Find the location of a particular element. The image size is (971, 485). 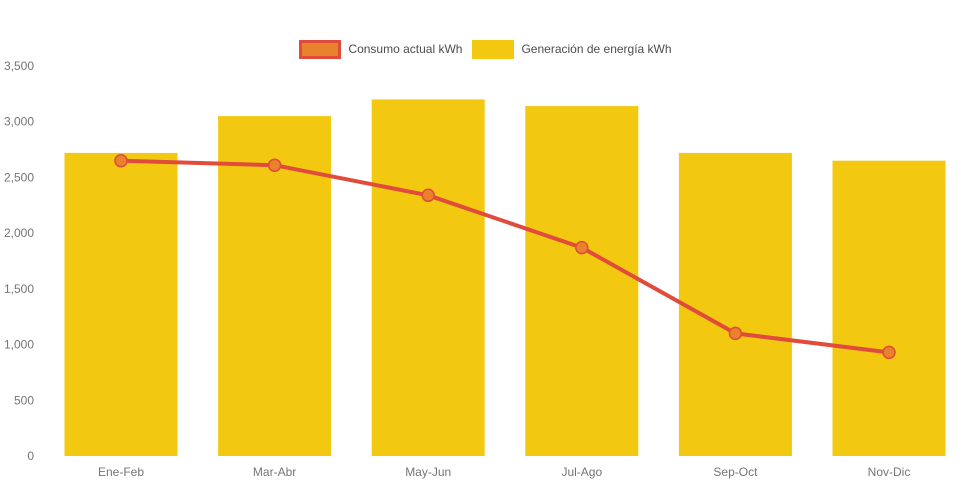

x-axis-label: May-Jun is located at coordinates (428, 472).